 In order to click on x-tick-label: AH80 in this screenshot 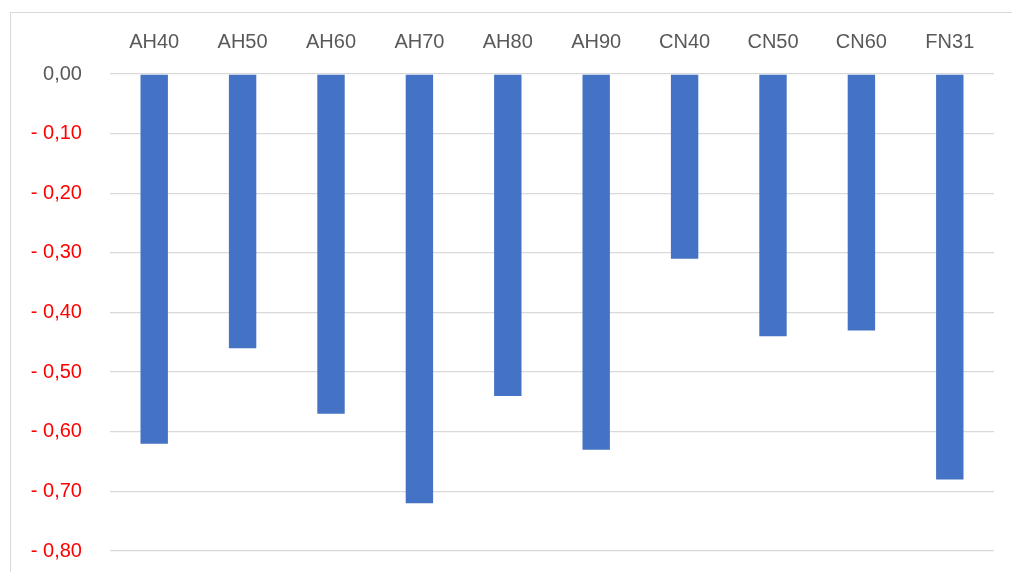, I will do `click(507, 40)`.